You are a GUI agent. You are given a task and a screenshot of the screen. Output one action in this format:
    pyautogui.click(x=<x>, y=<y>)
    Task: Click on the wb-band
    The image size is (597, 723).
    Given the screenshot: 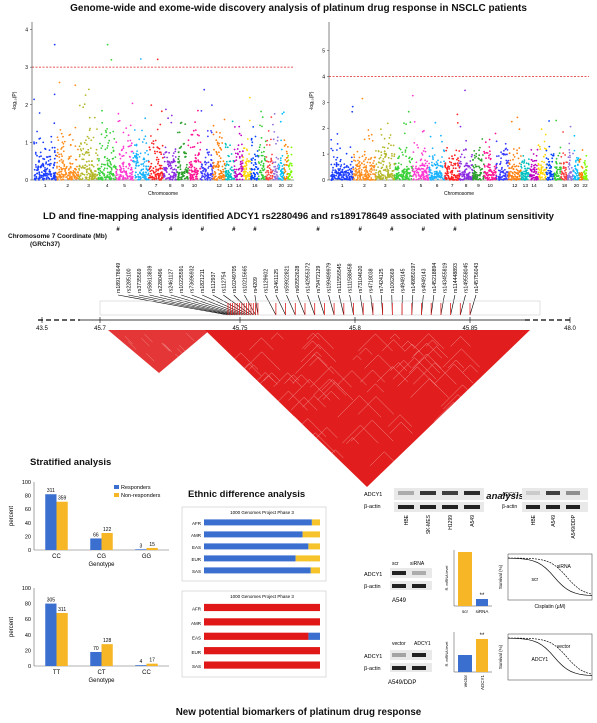 What is the action you would take?
    pyautogui.click(x=399, y=586)
    